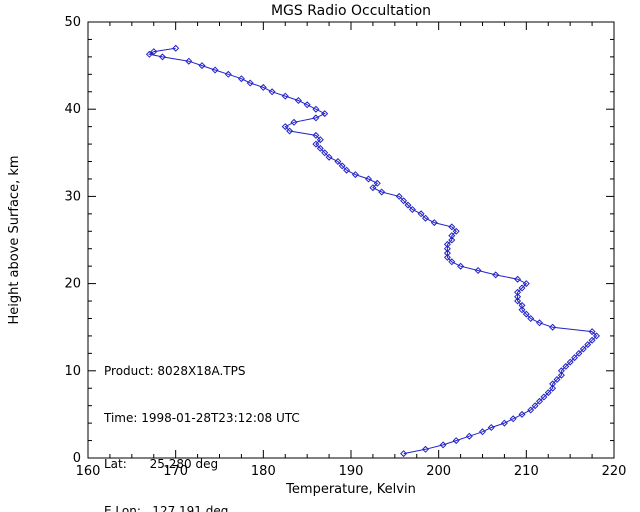 The width and height of the screenshot is (640, 512). What do you see at coordinates (161, 464) in the screenshot?
I see `annotation-line-lat: Lat: 25.280 deg` at bounding box center [161, 464].